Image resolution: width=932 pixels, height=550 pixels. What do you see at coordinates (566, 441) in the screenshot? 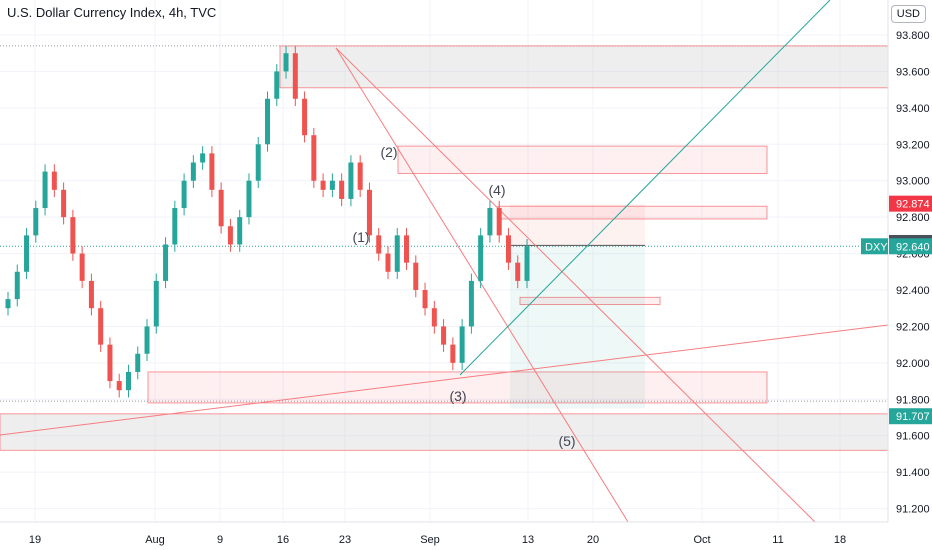
I see `wave-label: (5)` at bounding box center [566, 441].